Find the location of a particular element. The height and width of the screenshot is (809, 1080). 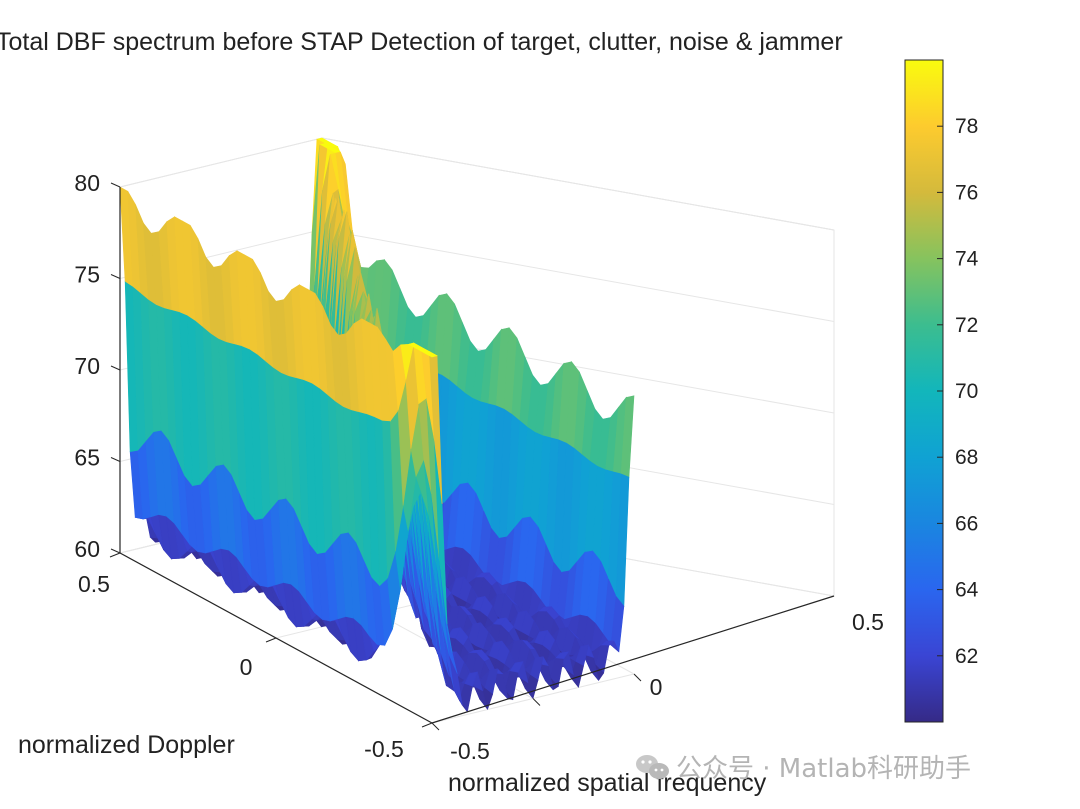

colorbar-tick-label: 62 is located at coordinates (966, 656).